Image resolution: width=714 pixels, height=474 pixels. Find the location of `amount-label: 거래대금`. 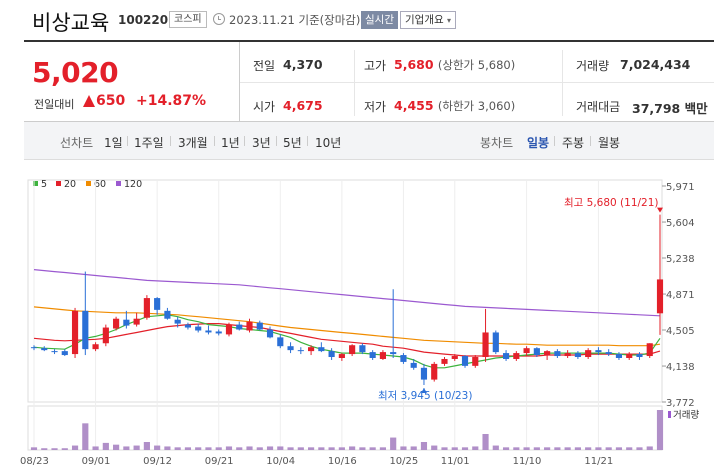

amount-label: 거래대금 is located at coordinates (598, 107).